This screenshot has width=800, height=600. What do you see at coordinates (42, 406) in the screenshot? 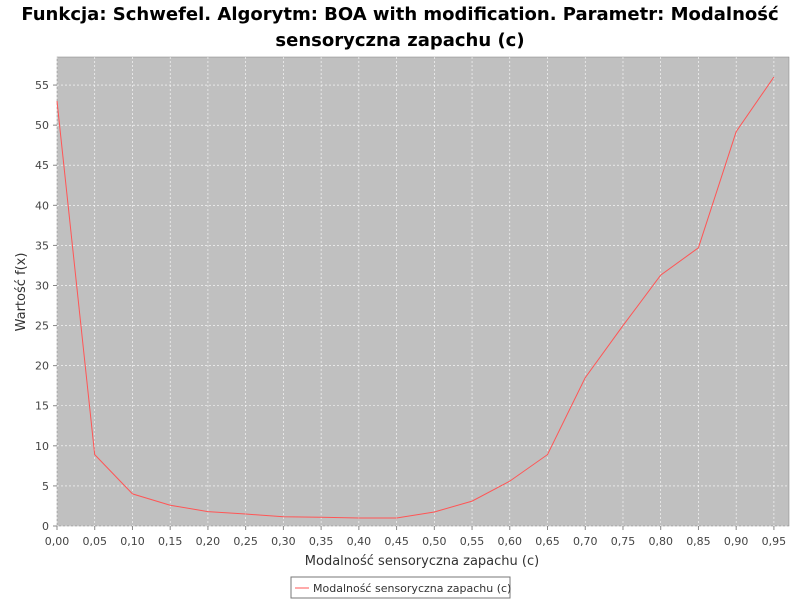
I see `y-tick-label: 15` at bounding box center [42, 406].